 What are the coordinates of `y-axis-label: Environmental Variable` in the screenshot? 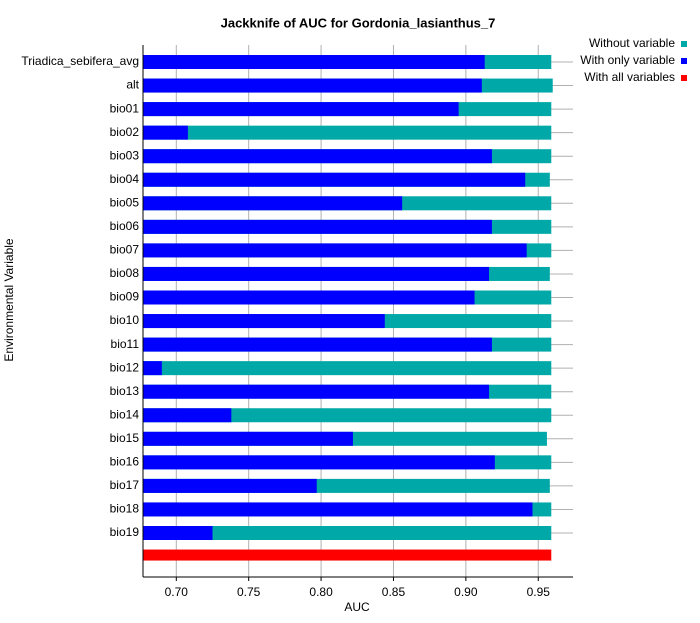 It's located at (9, 300).